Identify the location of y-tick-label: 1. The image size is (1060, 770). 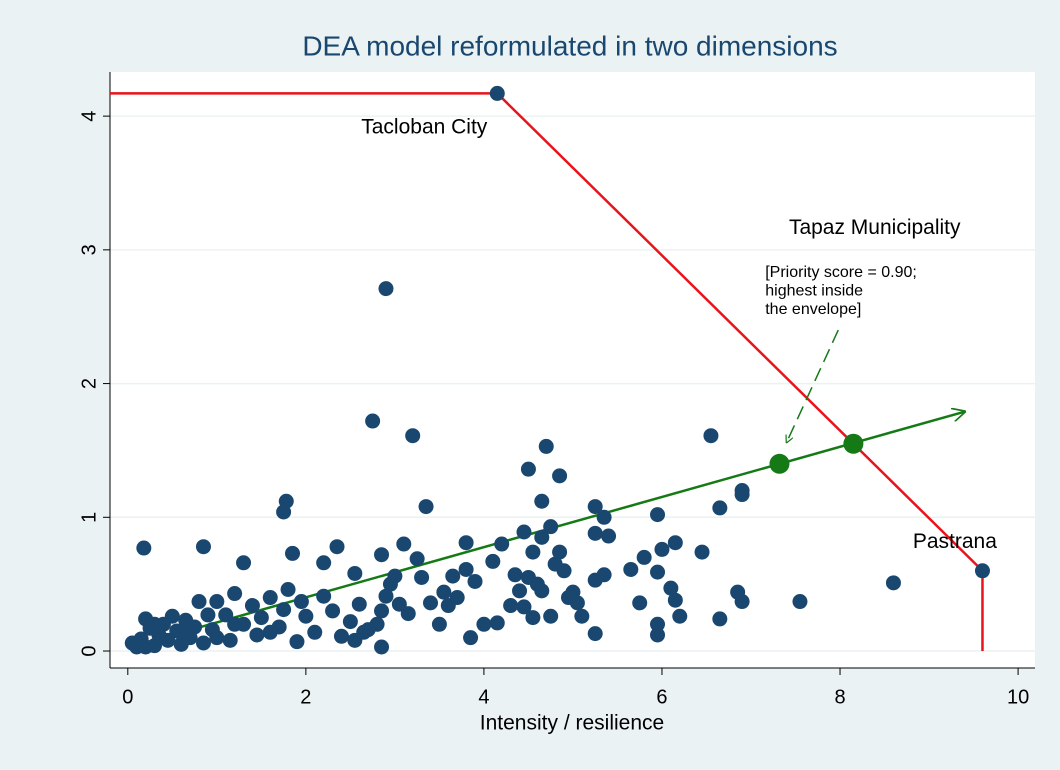
(89, 517).